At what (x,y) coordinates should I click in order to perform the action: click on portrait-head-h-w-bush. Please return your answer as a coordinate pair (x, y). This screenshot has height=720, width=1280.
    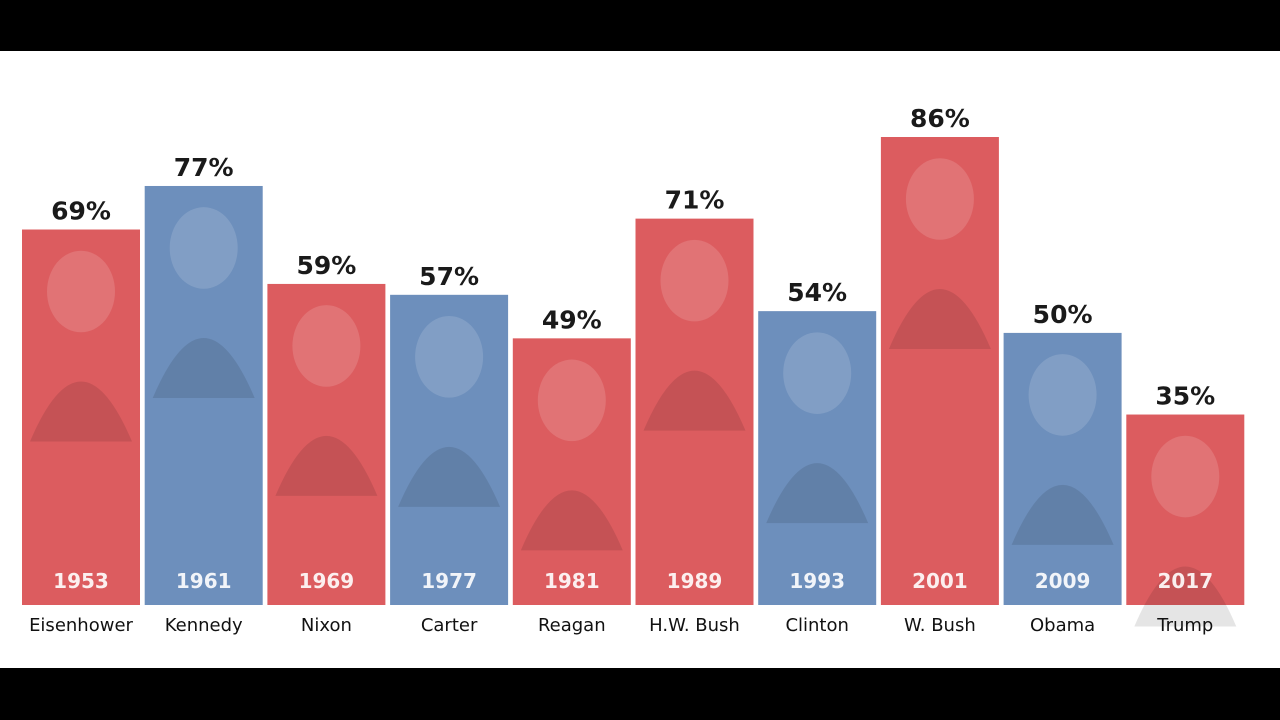
    Looking at the image, I should click on (694, 280).